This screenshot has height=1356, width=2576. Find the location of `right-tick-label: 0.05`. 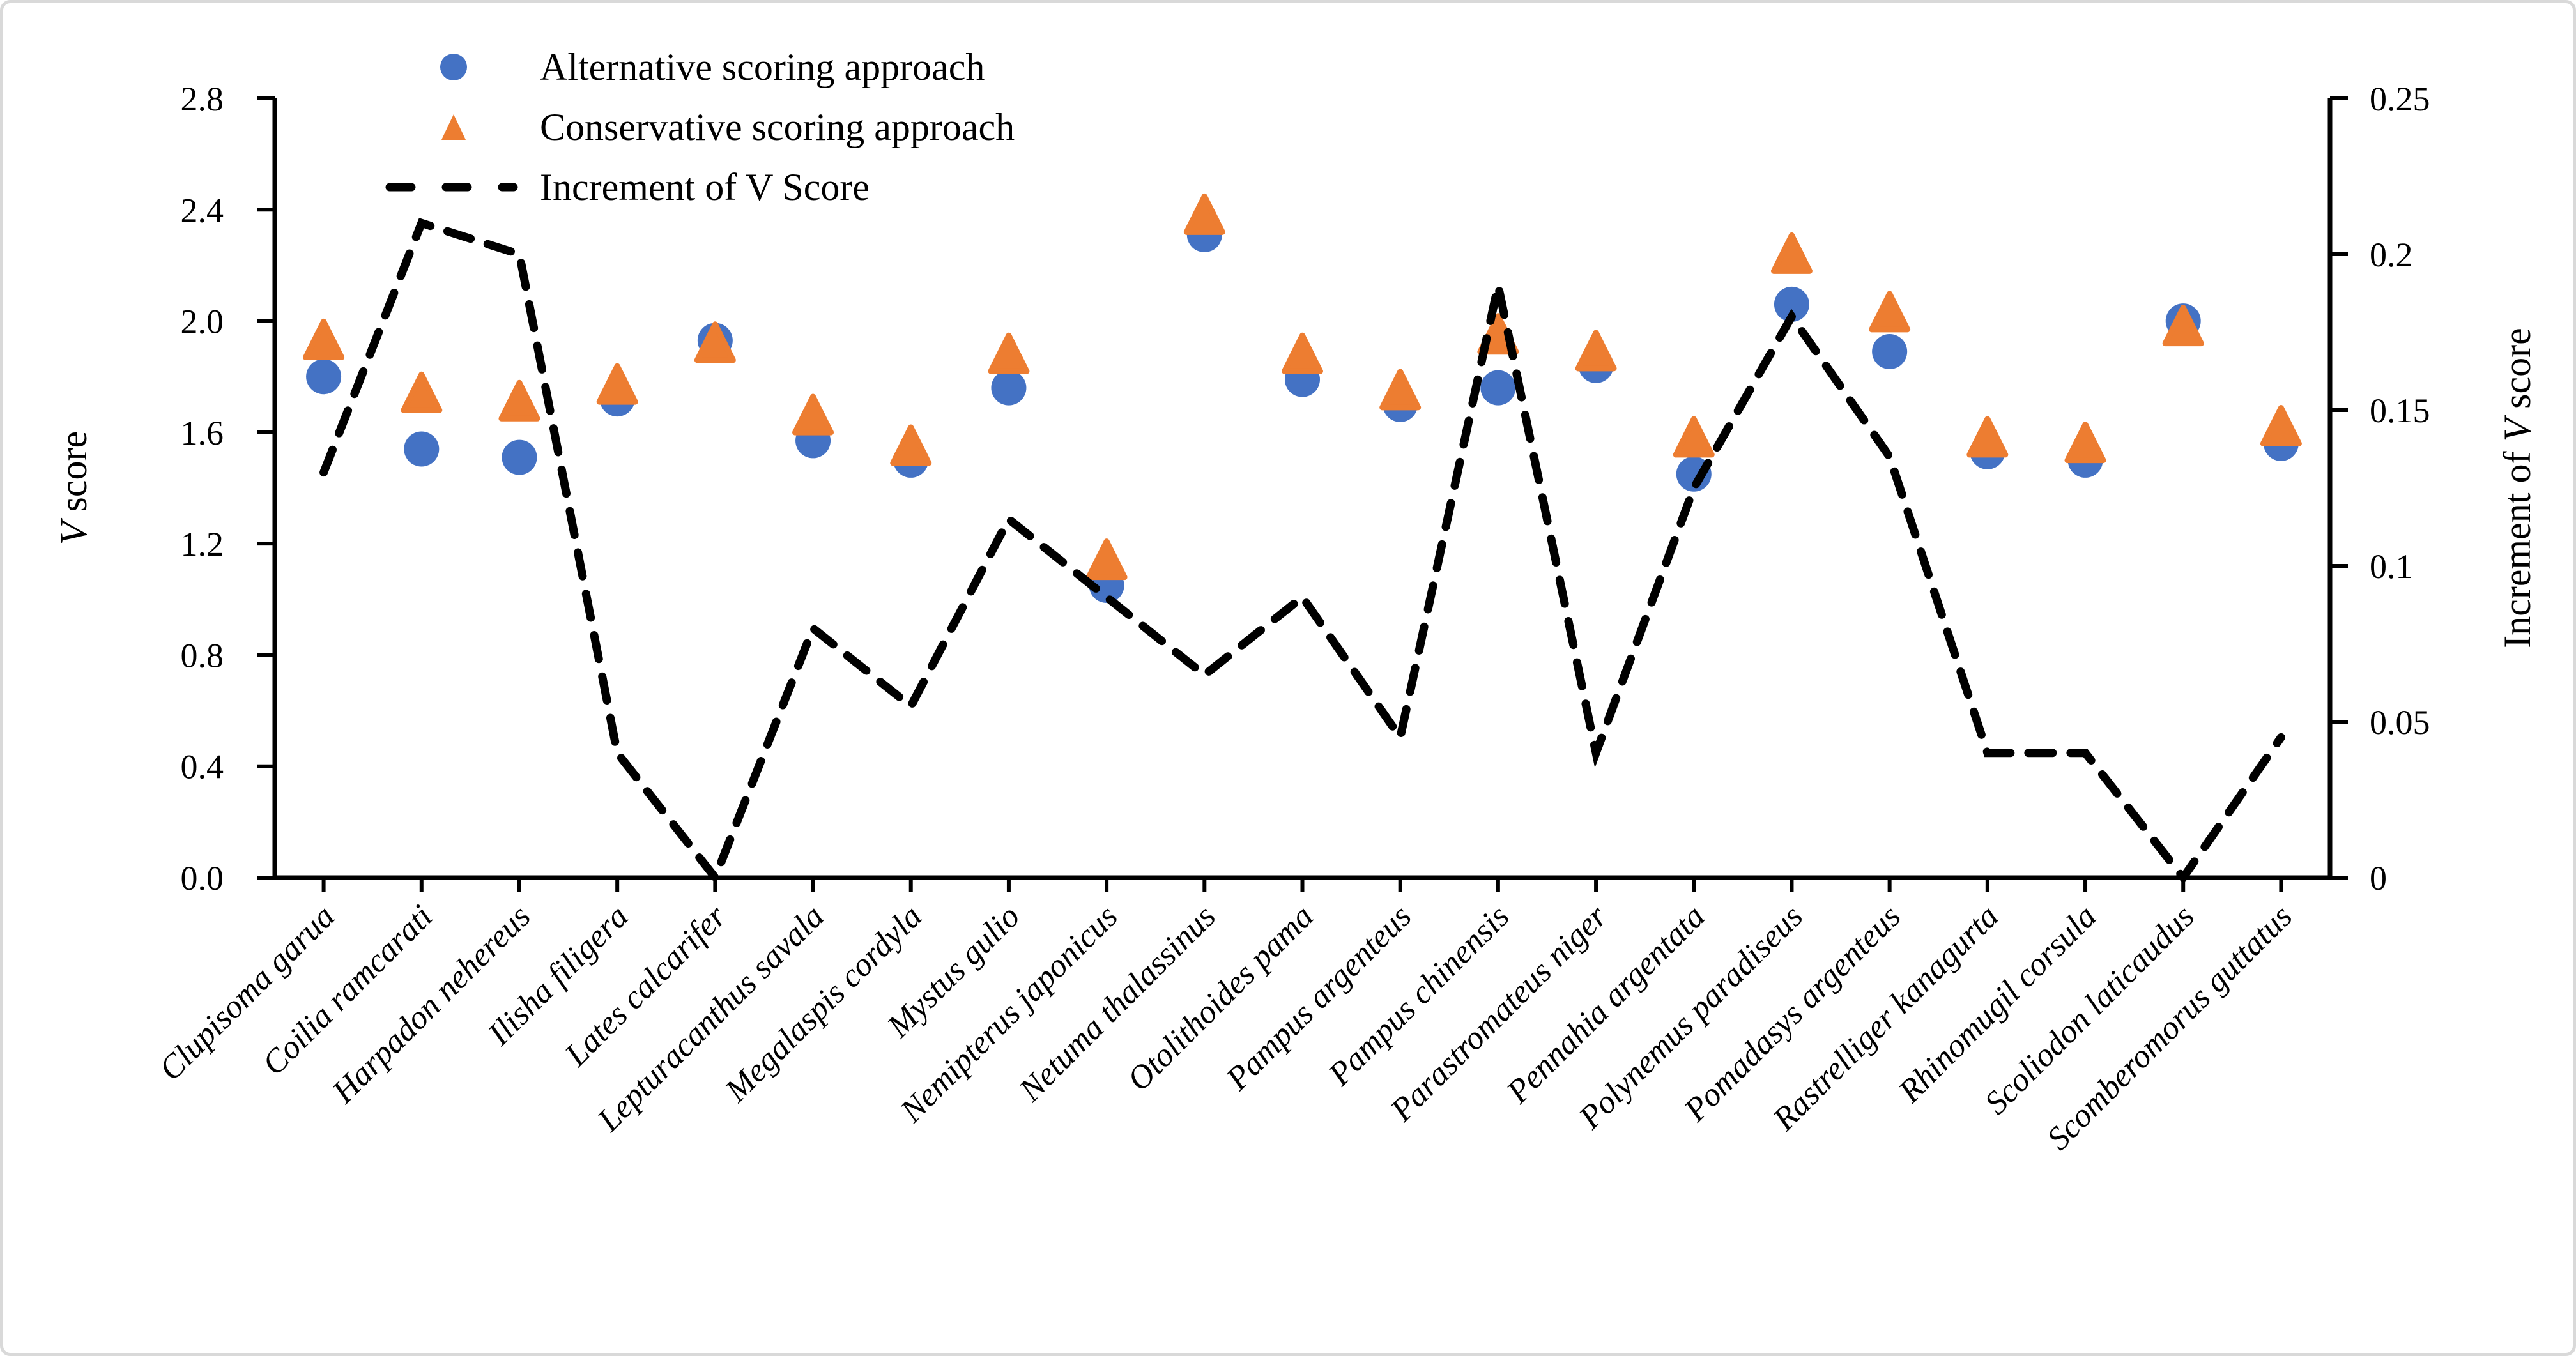

right-tick-label: 0.05 is located at coordinates (2400, 722).